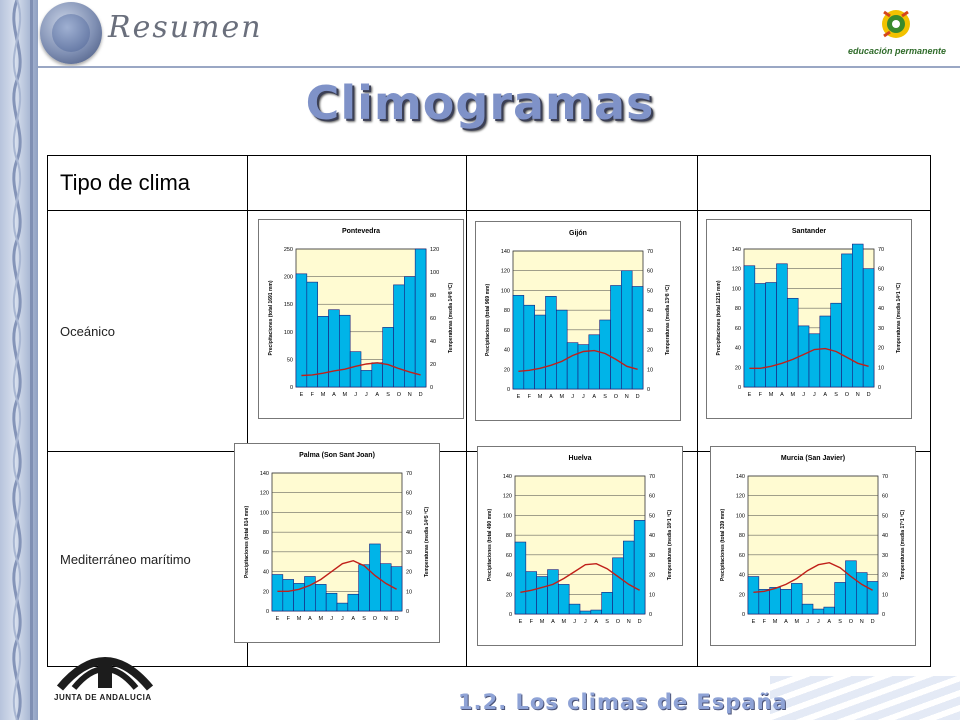  Describe the element at coordinates (291, 388) in the screenshot. I see `y-tick-label: 0` at that location.